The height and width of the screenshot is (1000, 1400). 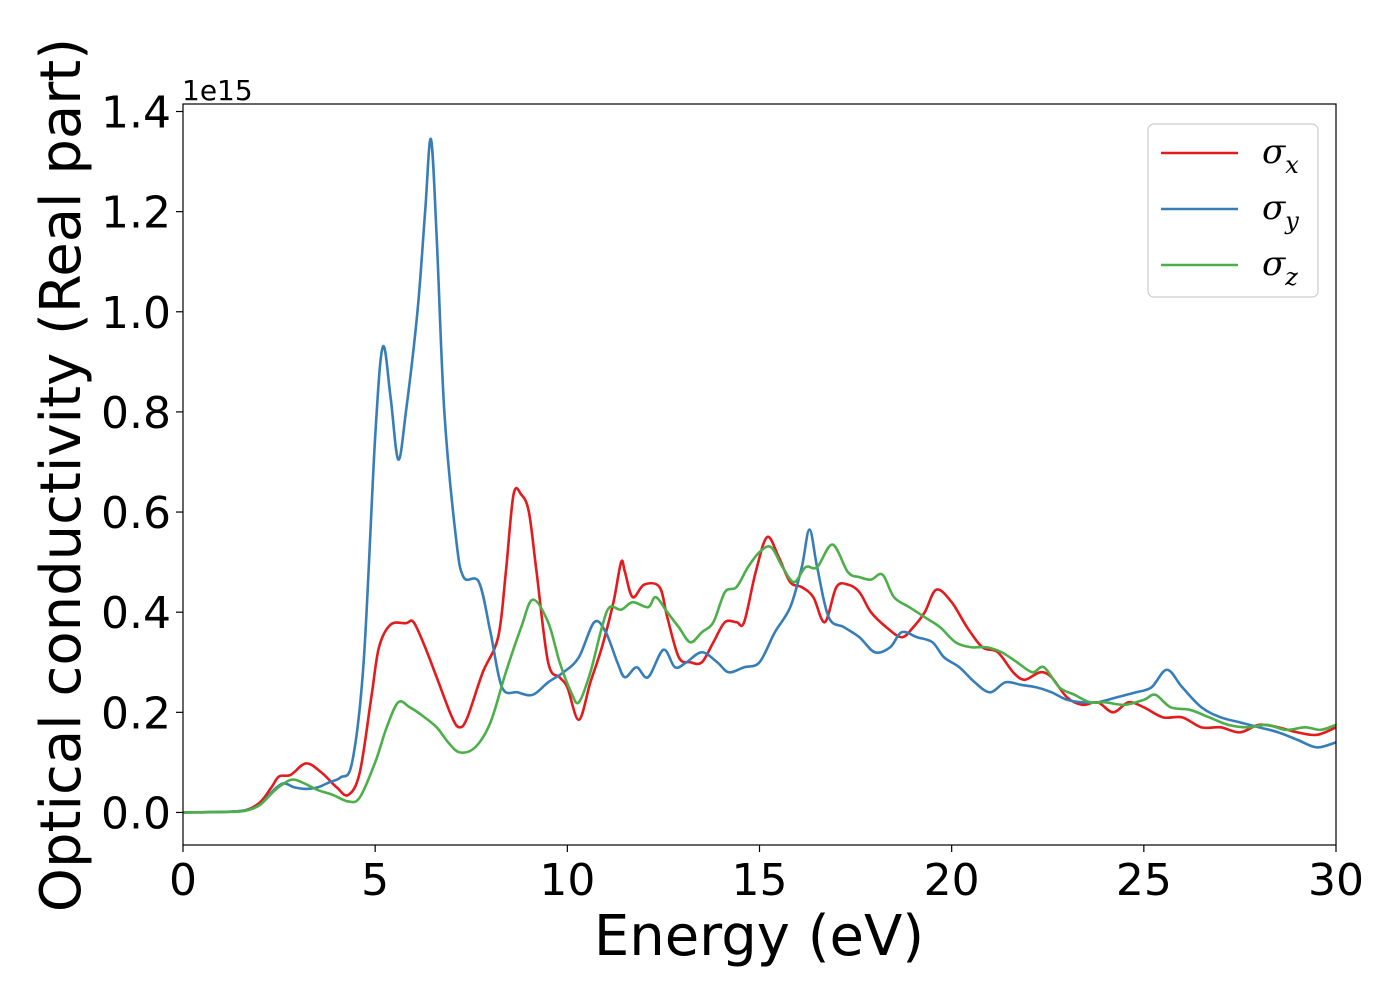 What do you see at coordinates (759, 936) in the screenshot?
I see `x-axis-label: Energy (eV)` at bounding box center [759, 936].